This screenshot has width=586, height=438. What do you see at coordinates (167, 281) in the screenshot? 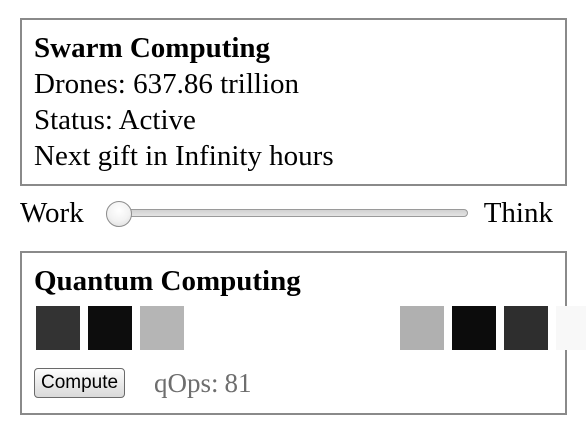
I see `quantum-title: Quantum Computing` at bounding box center [167, 281].